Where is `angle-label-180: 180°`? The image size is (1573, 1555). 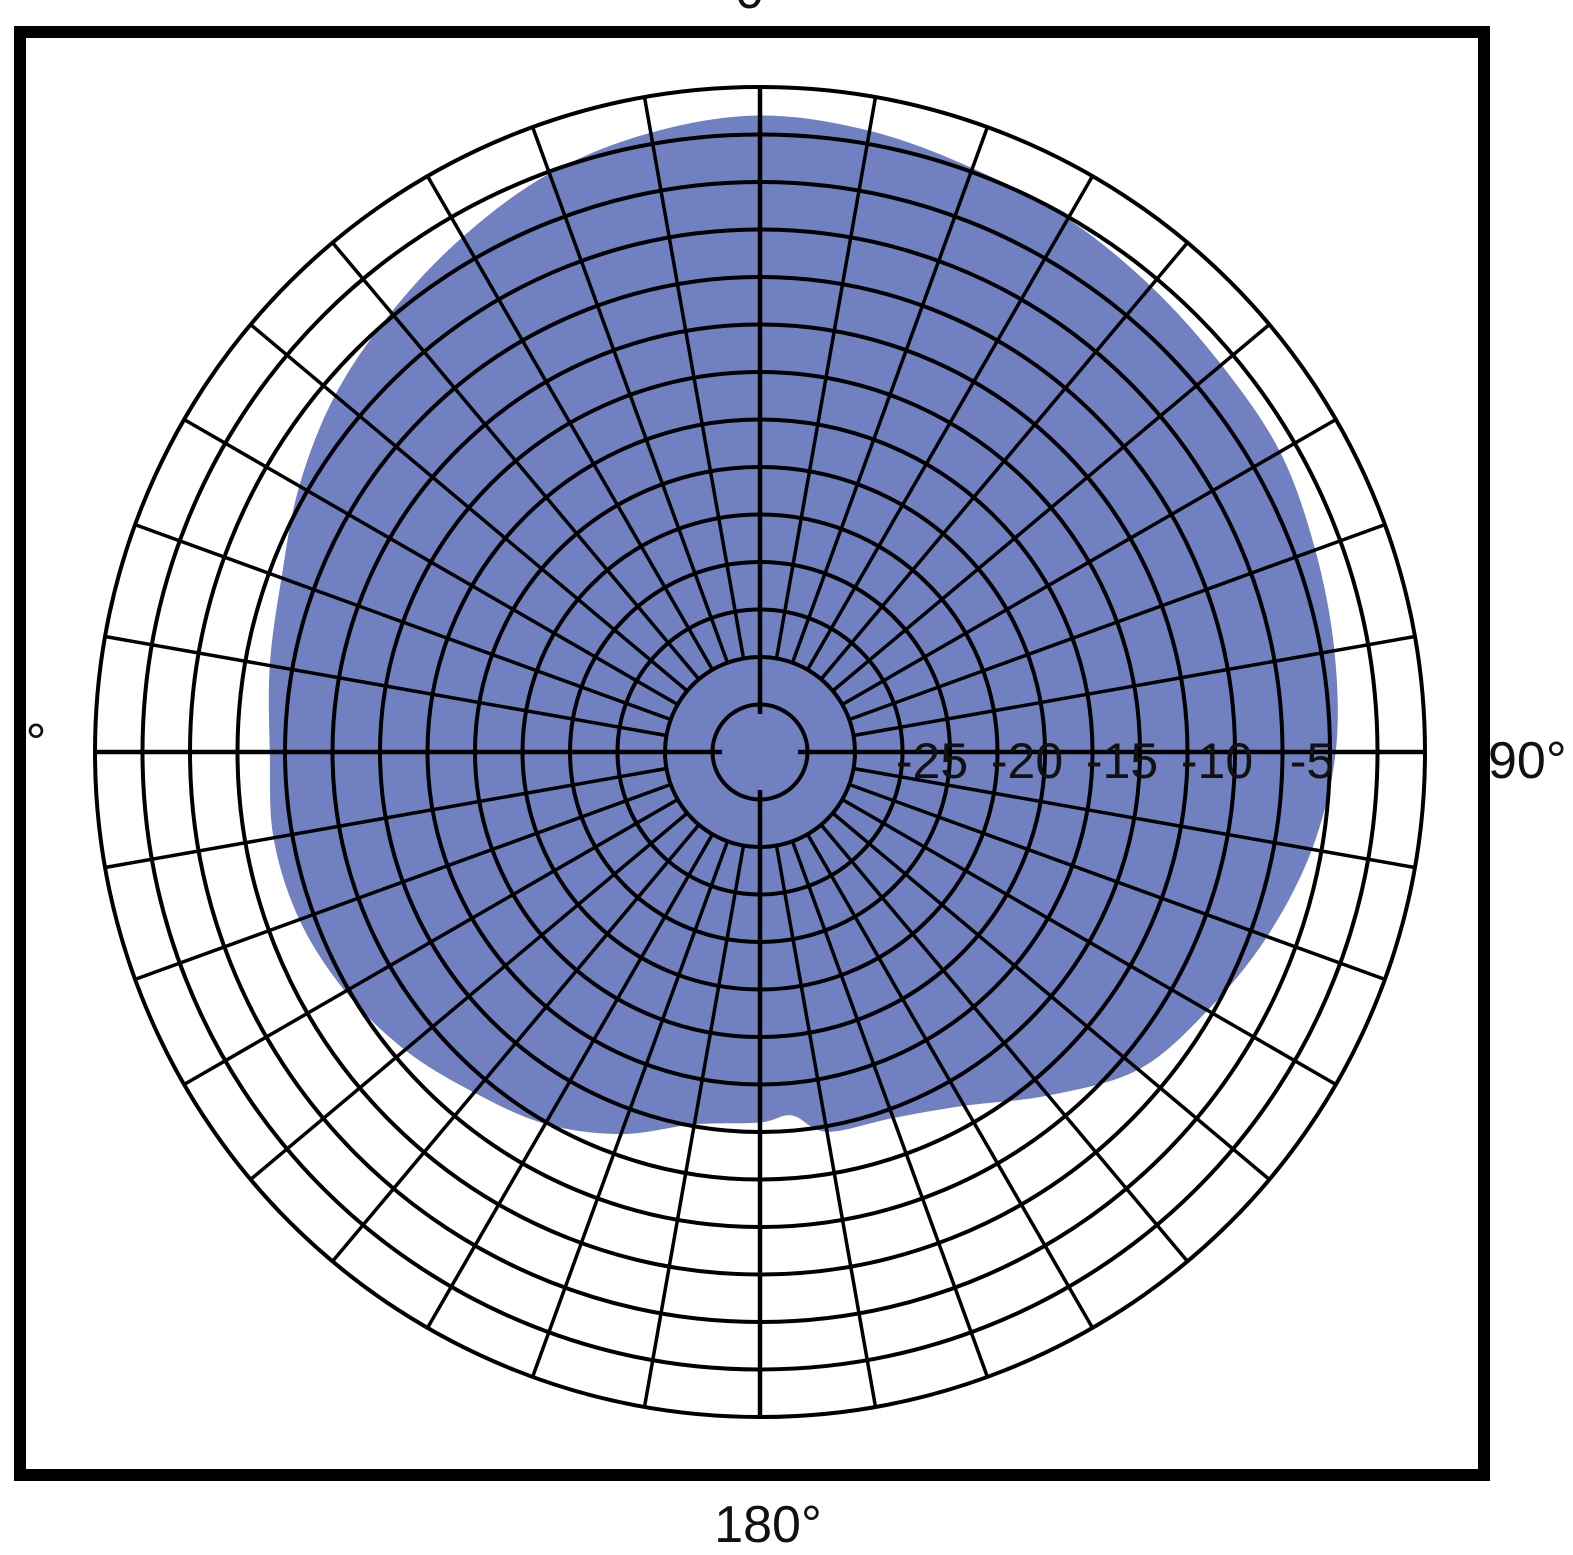
angle-label-180: 180° is located at coordinates (768, 1525).